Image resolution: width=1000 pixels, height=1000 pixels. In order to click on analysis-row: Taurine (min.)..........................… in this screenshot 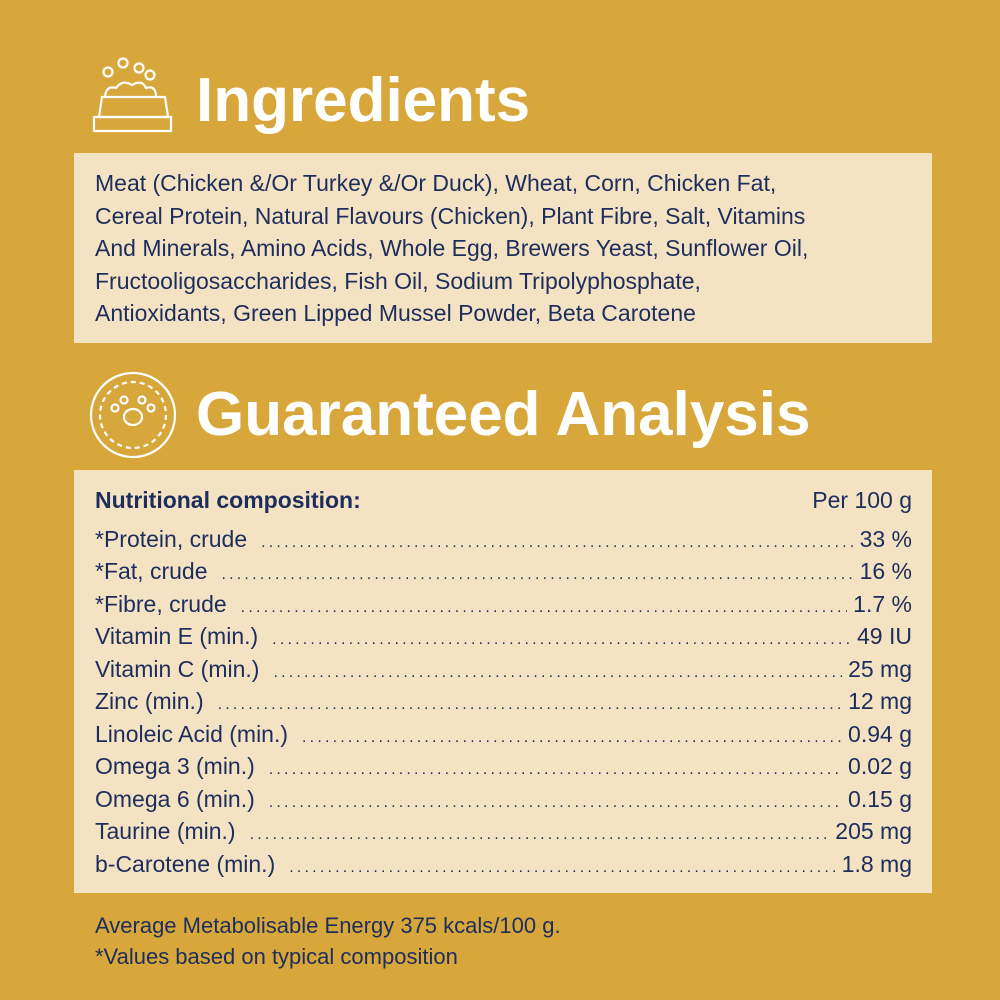, I will do `click(503, 831)`.